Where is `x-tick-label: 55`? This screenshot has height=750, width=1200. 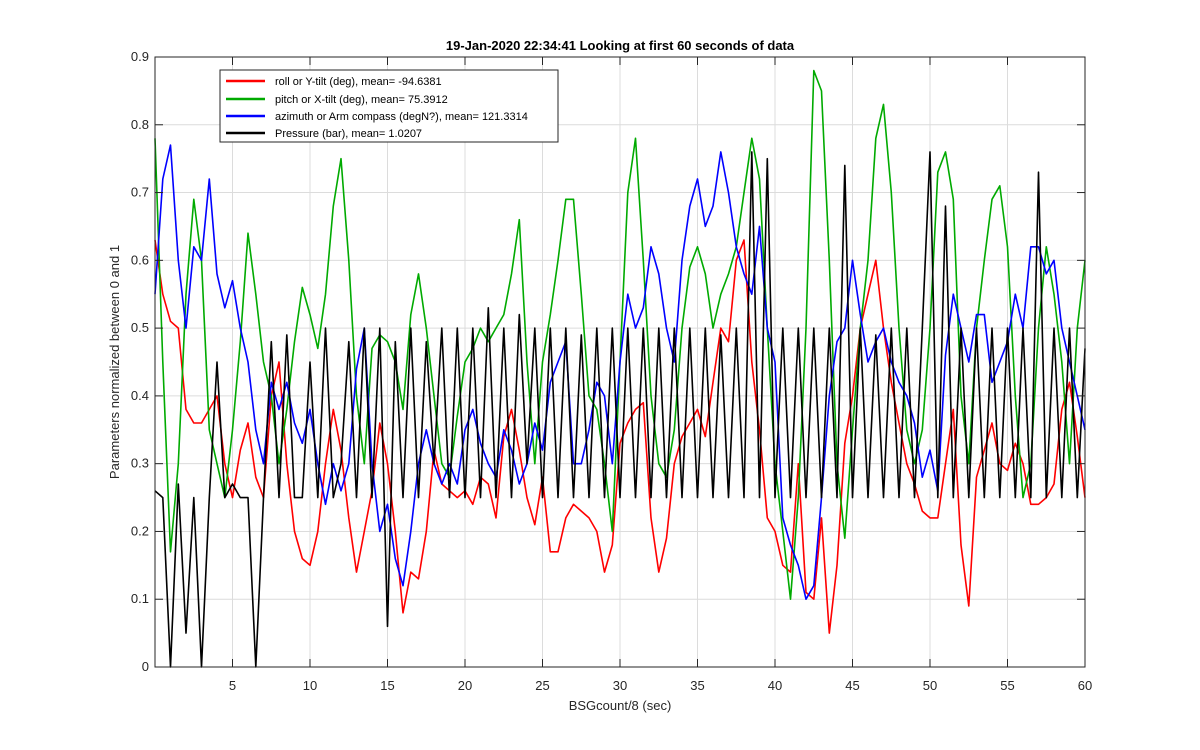 x-tick-label: 55 is located at coordinates (1007, 685).